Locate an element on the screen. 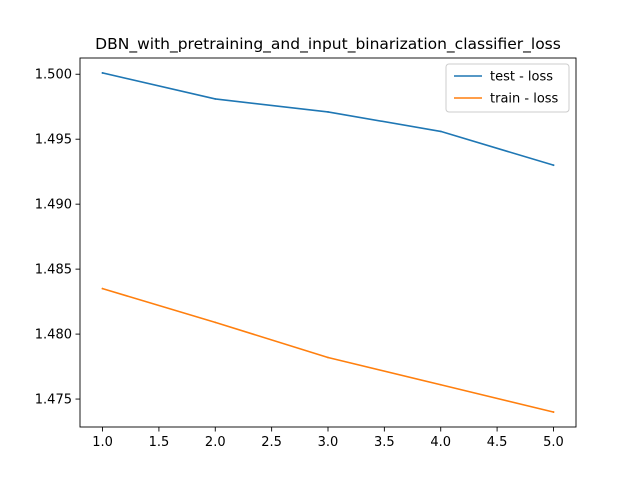 Image resolution: width=640 pixels, height=480 pixels. x-tick-label: 1.5 is located at coordinates (159, 442).